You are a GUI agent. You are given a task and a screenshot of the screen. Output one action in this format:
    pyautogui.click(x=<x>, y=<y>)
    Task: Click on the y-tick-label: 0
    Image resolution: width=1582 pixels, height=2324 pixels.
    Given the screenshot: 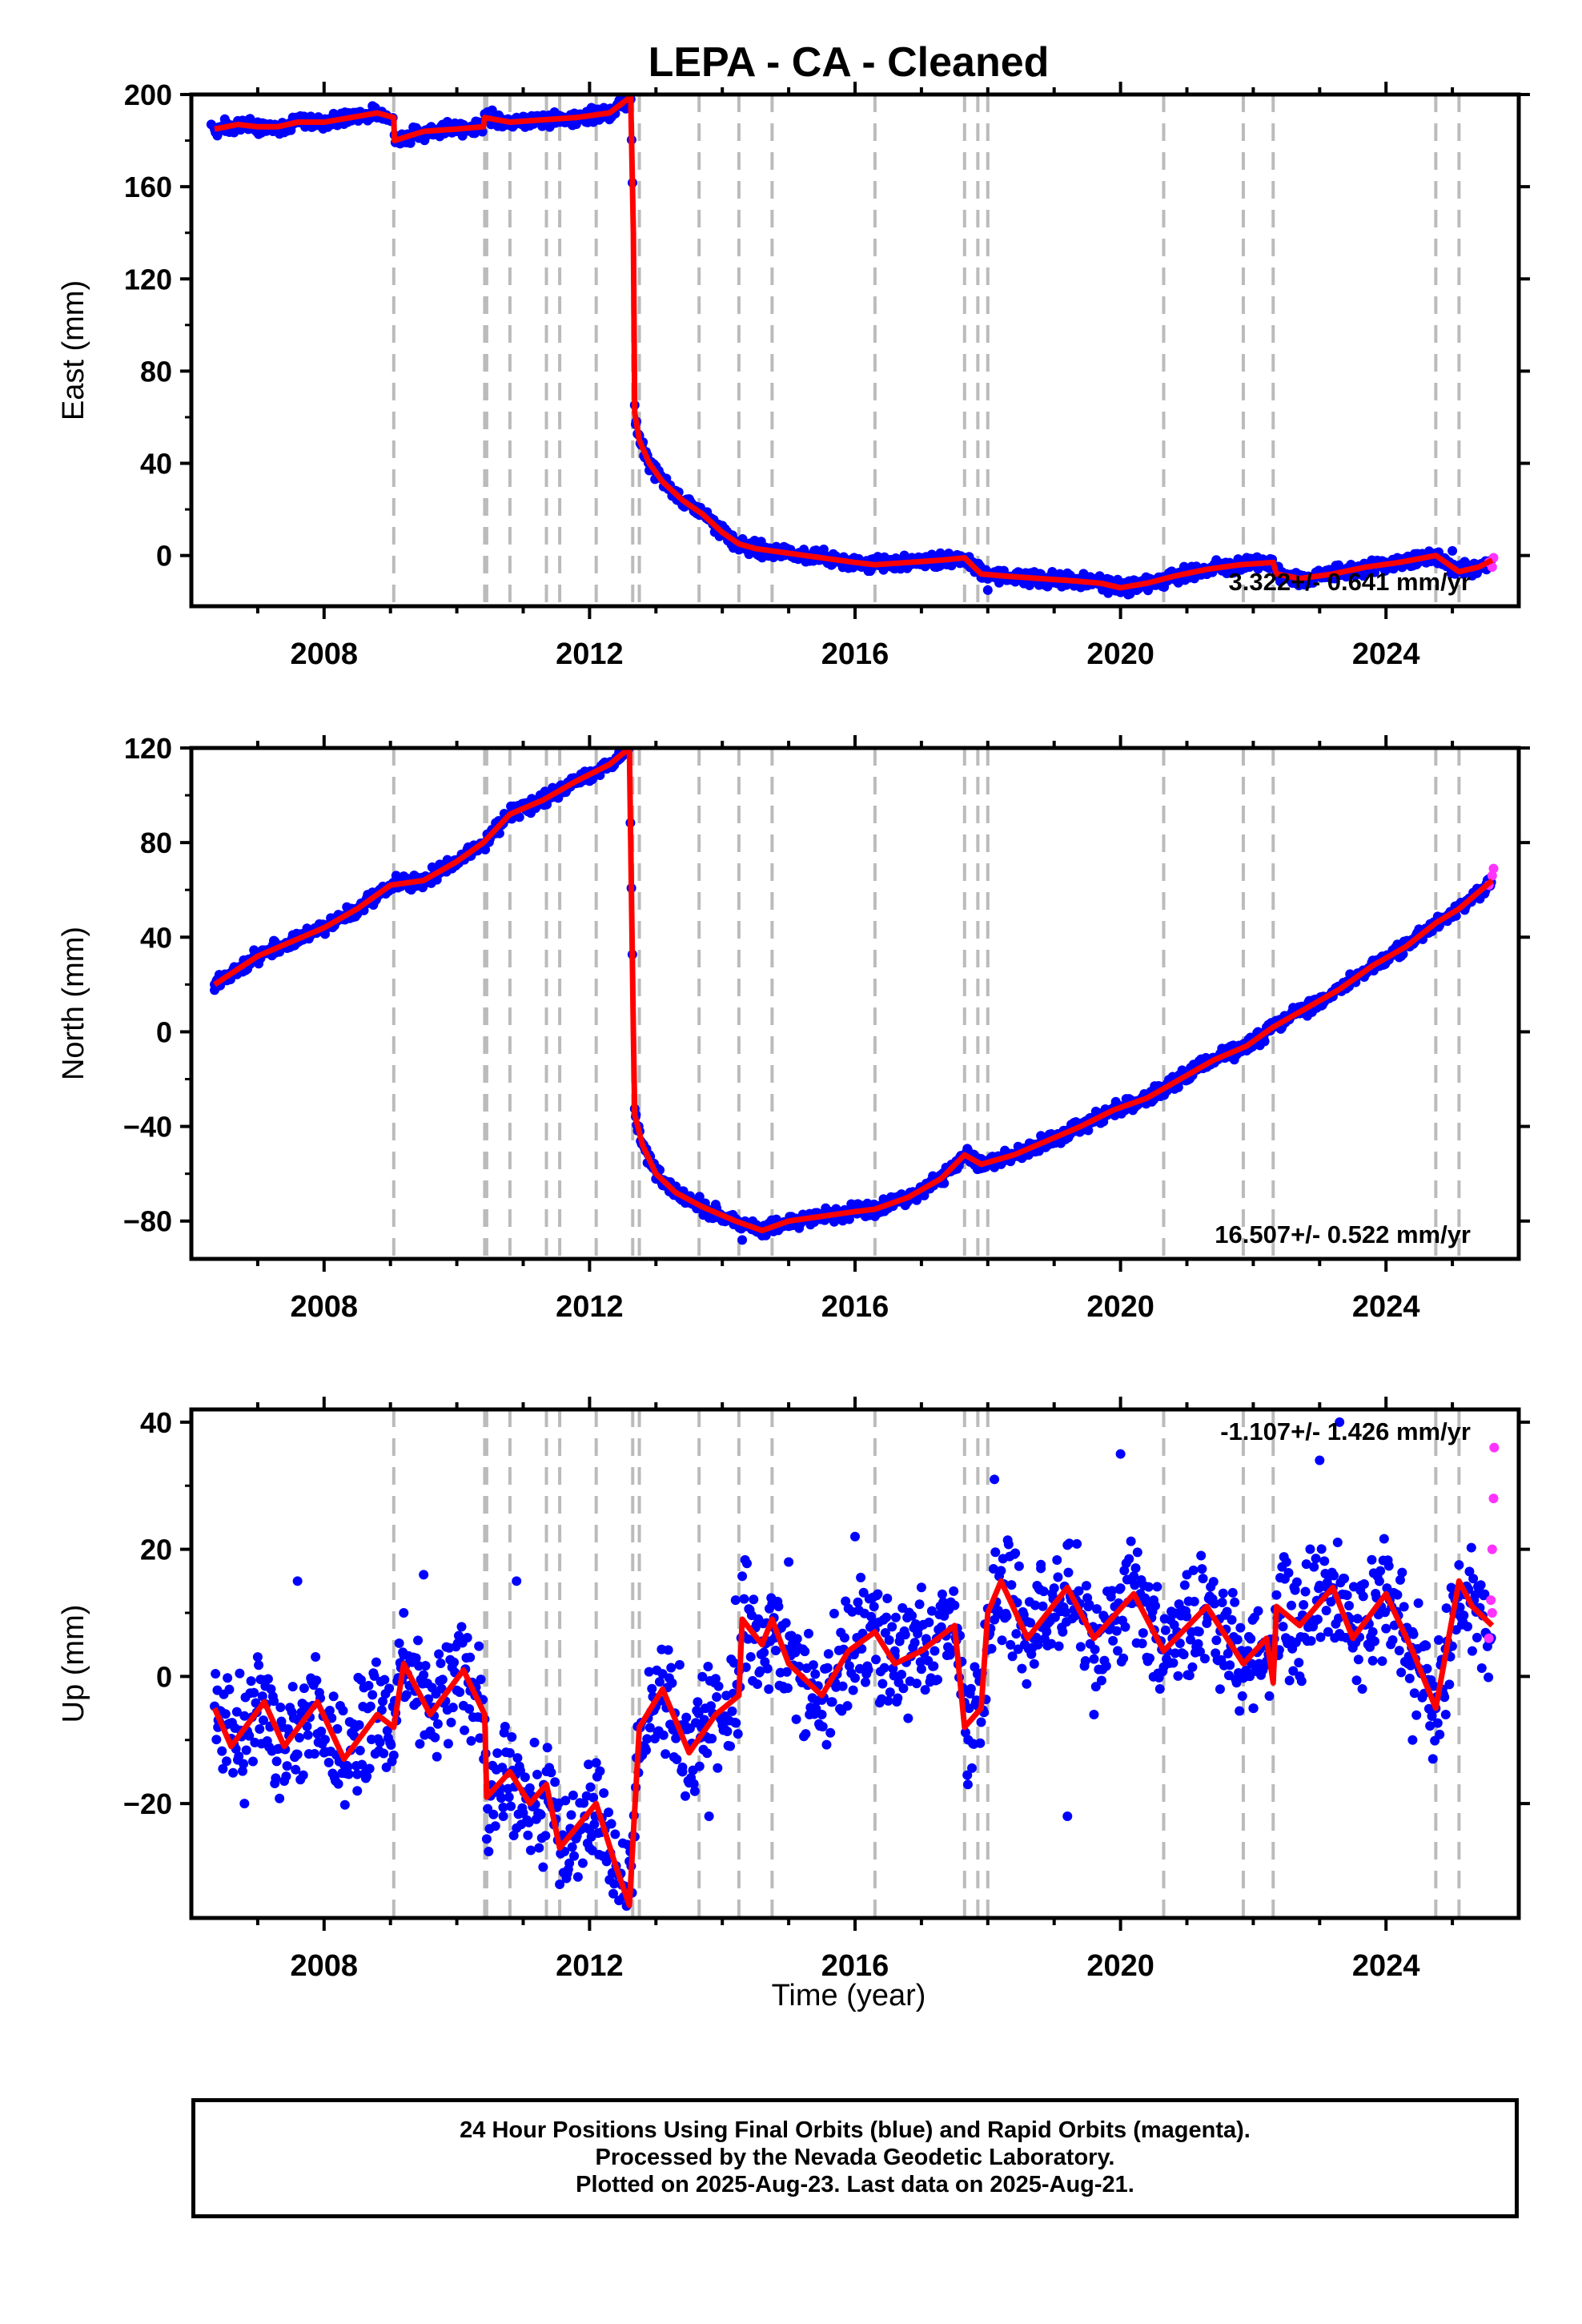 What is the action you would take?
    pyautogui.click(x=164, y=556)
    